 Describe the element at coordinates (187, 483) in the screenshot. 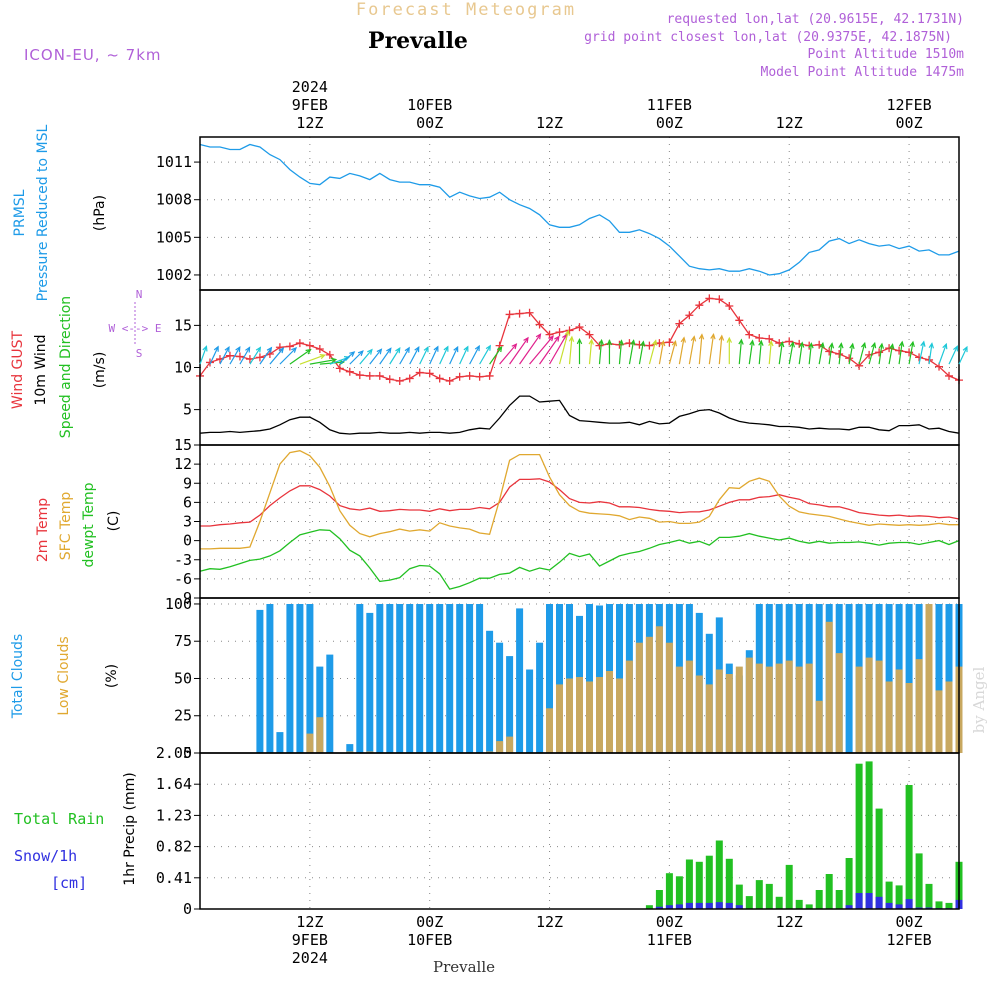

I see `y-tick-label: 9` at that location.